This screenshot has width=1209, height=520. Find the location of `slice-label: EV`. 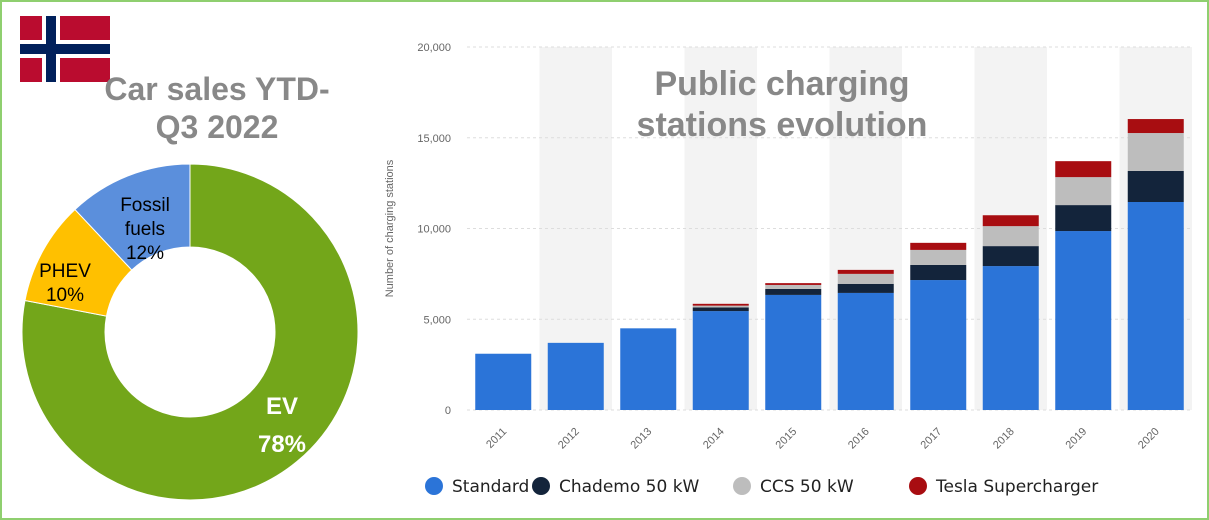

slice-label: EV is located at coordinates (281, 406).